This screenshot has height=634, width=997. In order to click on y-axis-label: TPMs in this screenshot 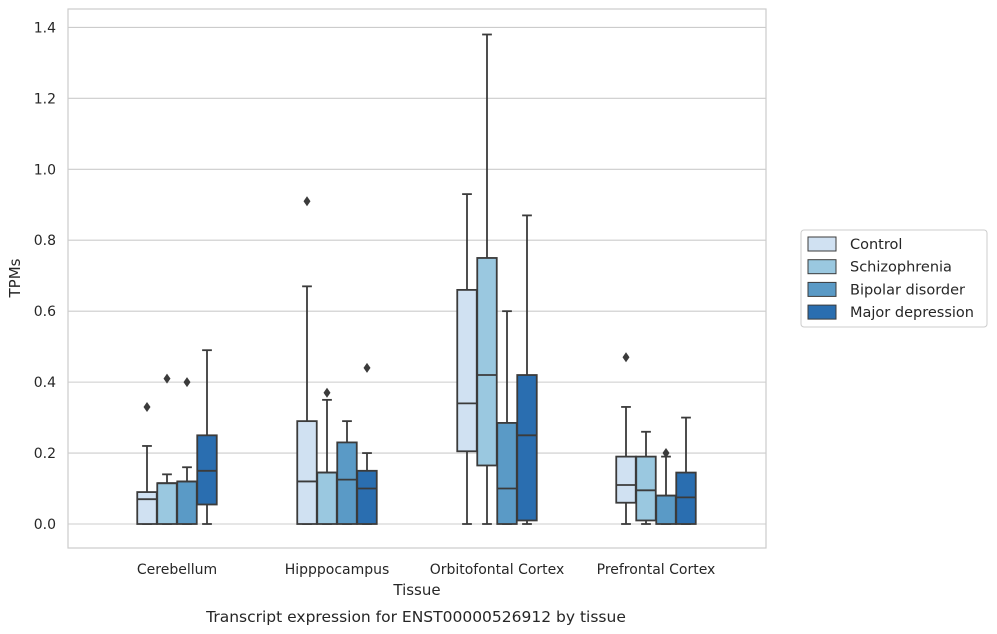, I will do `click(15, 278)`.